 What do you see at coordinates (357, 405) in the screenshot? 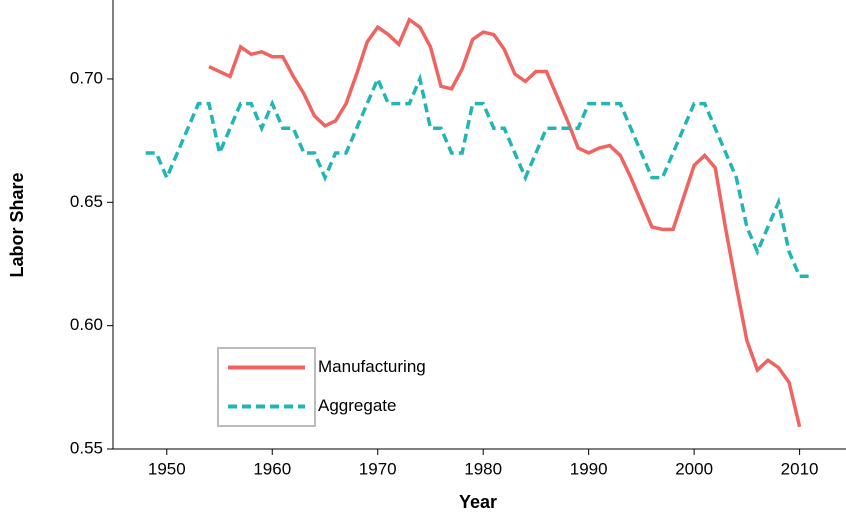
I see `legend-label: Aggregate` at bounding box center [357, 405].